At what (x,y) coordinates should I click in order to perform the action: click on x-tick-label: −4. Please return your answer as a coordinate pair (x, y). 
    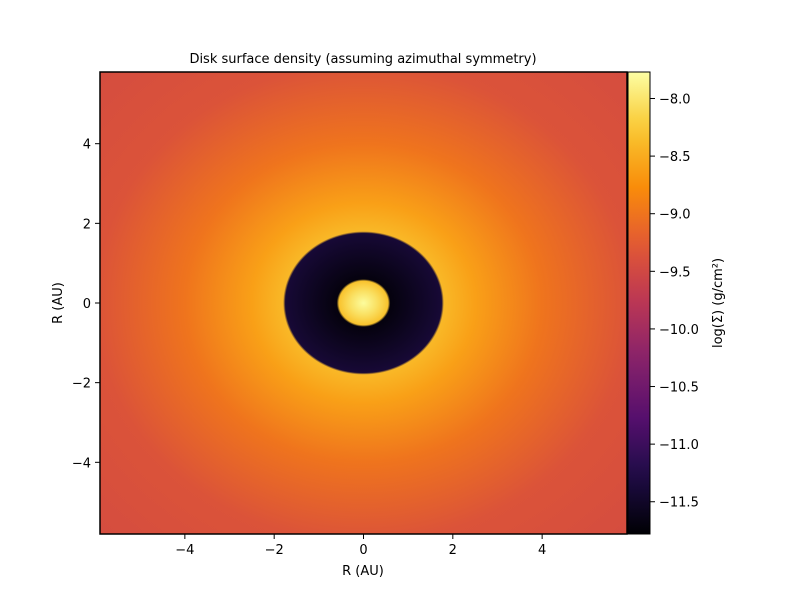
    Looking at the image, I should click on (184, 550).